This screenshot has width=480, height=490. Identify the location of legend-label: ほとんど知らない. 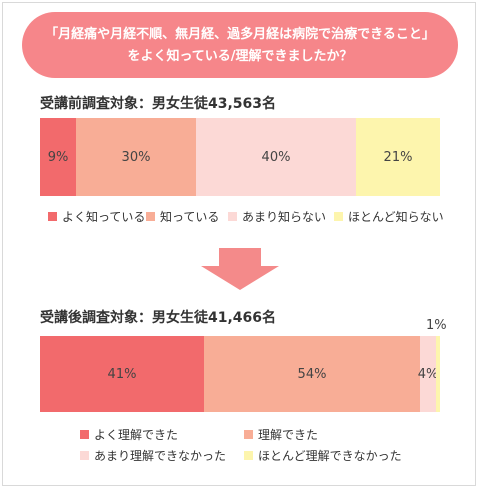
(396, 217).